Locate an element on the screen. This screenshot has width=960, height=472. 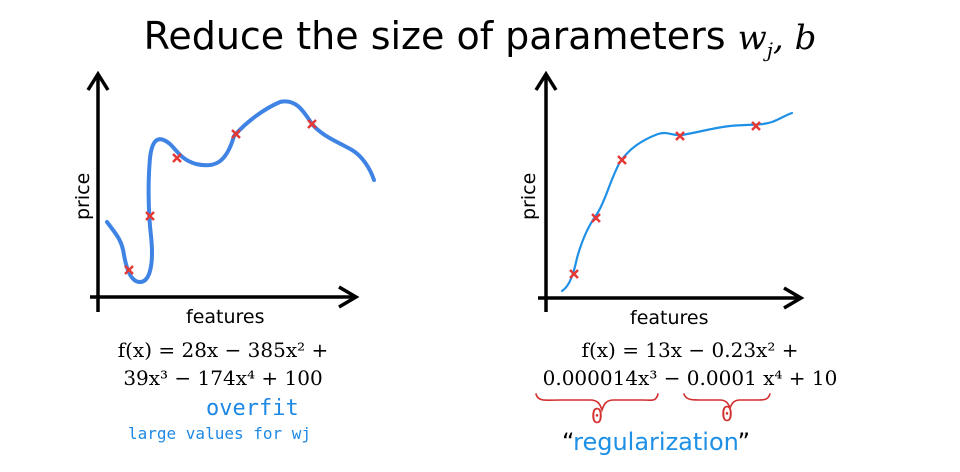
underbrace-quartic is located at coordinates (727, 402).